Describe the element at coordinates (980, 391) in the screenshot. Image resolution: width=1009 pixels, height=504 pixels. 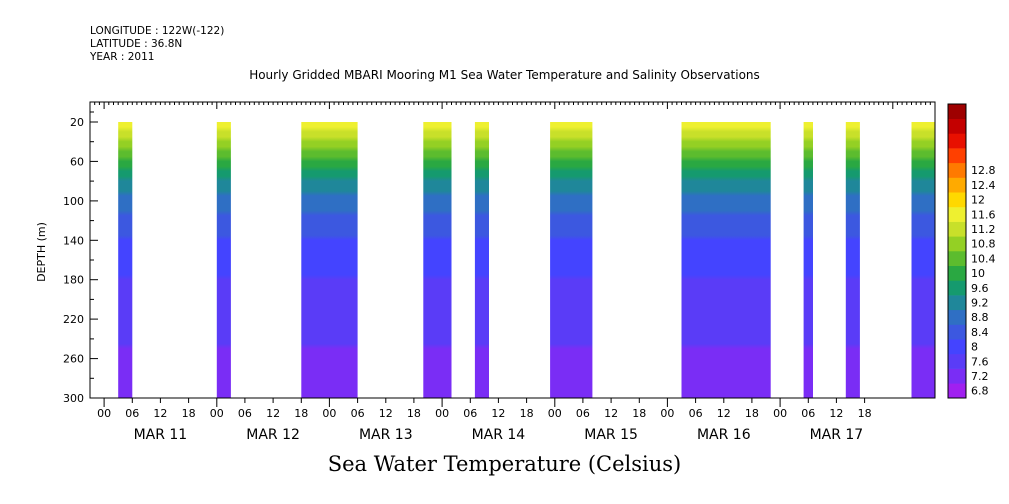
I see `colorbar-label: 6.8` at that location.